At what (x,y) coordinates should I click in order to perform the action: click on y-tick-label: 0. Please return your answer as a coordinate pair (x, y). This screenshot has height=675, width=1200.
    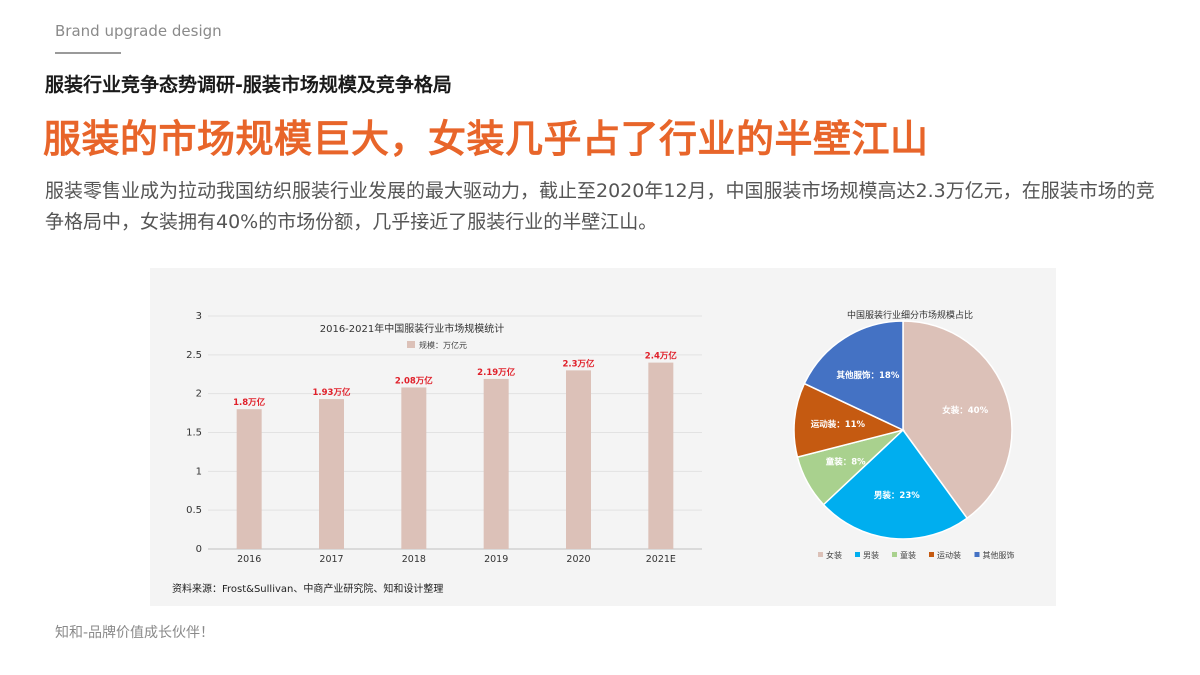
    Looking at the image, I should click on (199, 549).